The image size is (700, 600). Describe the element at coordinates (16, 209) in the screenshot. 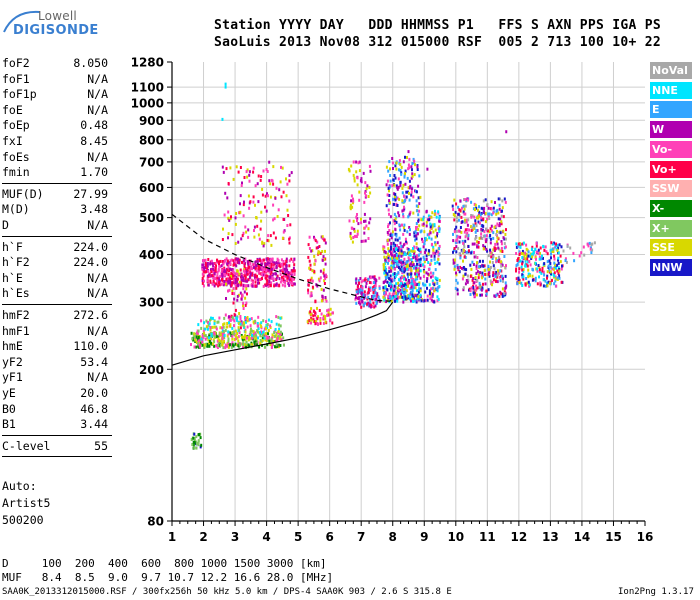

I see `param-label: M(D)` at that location.